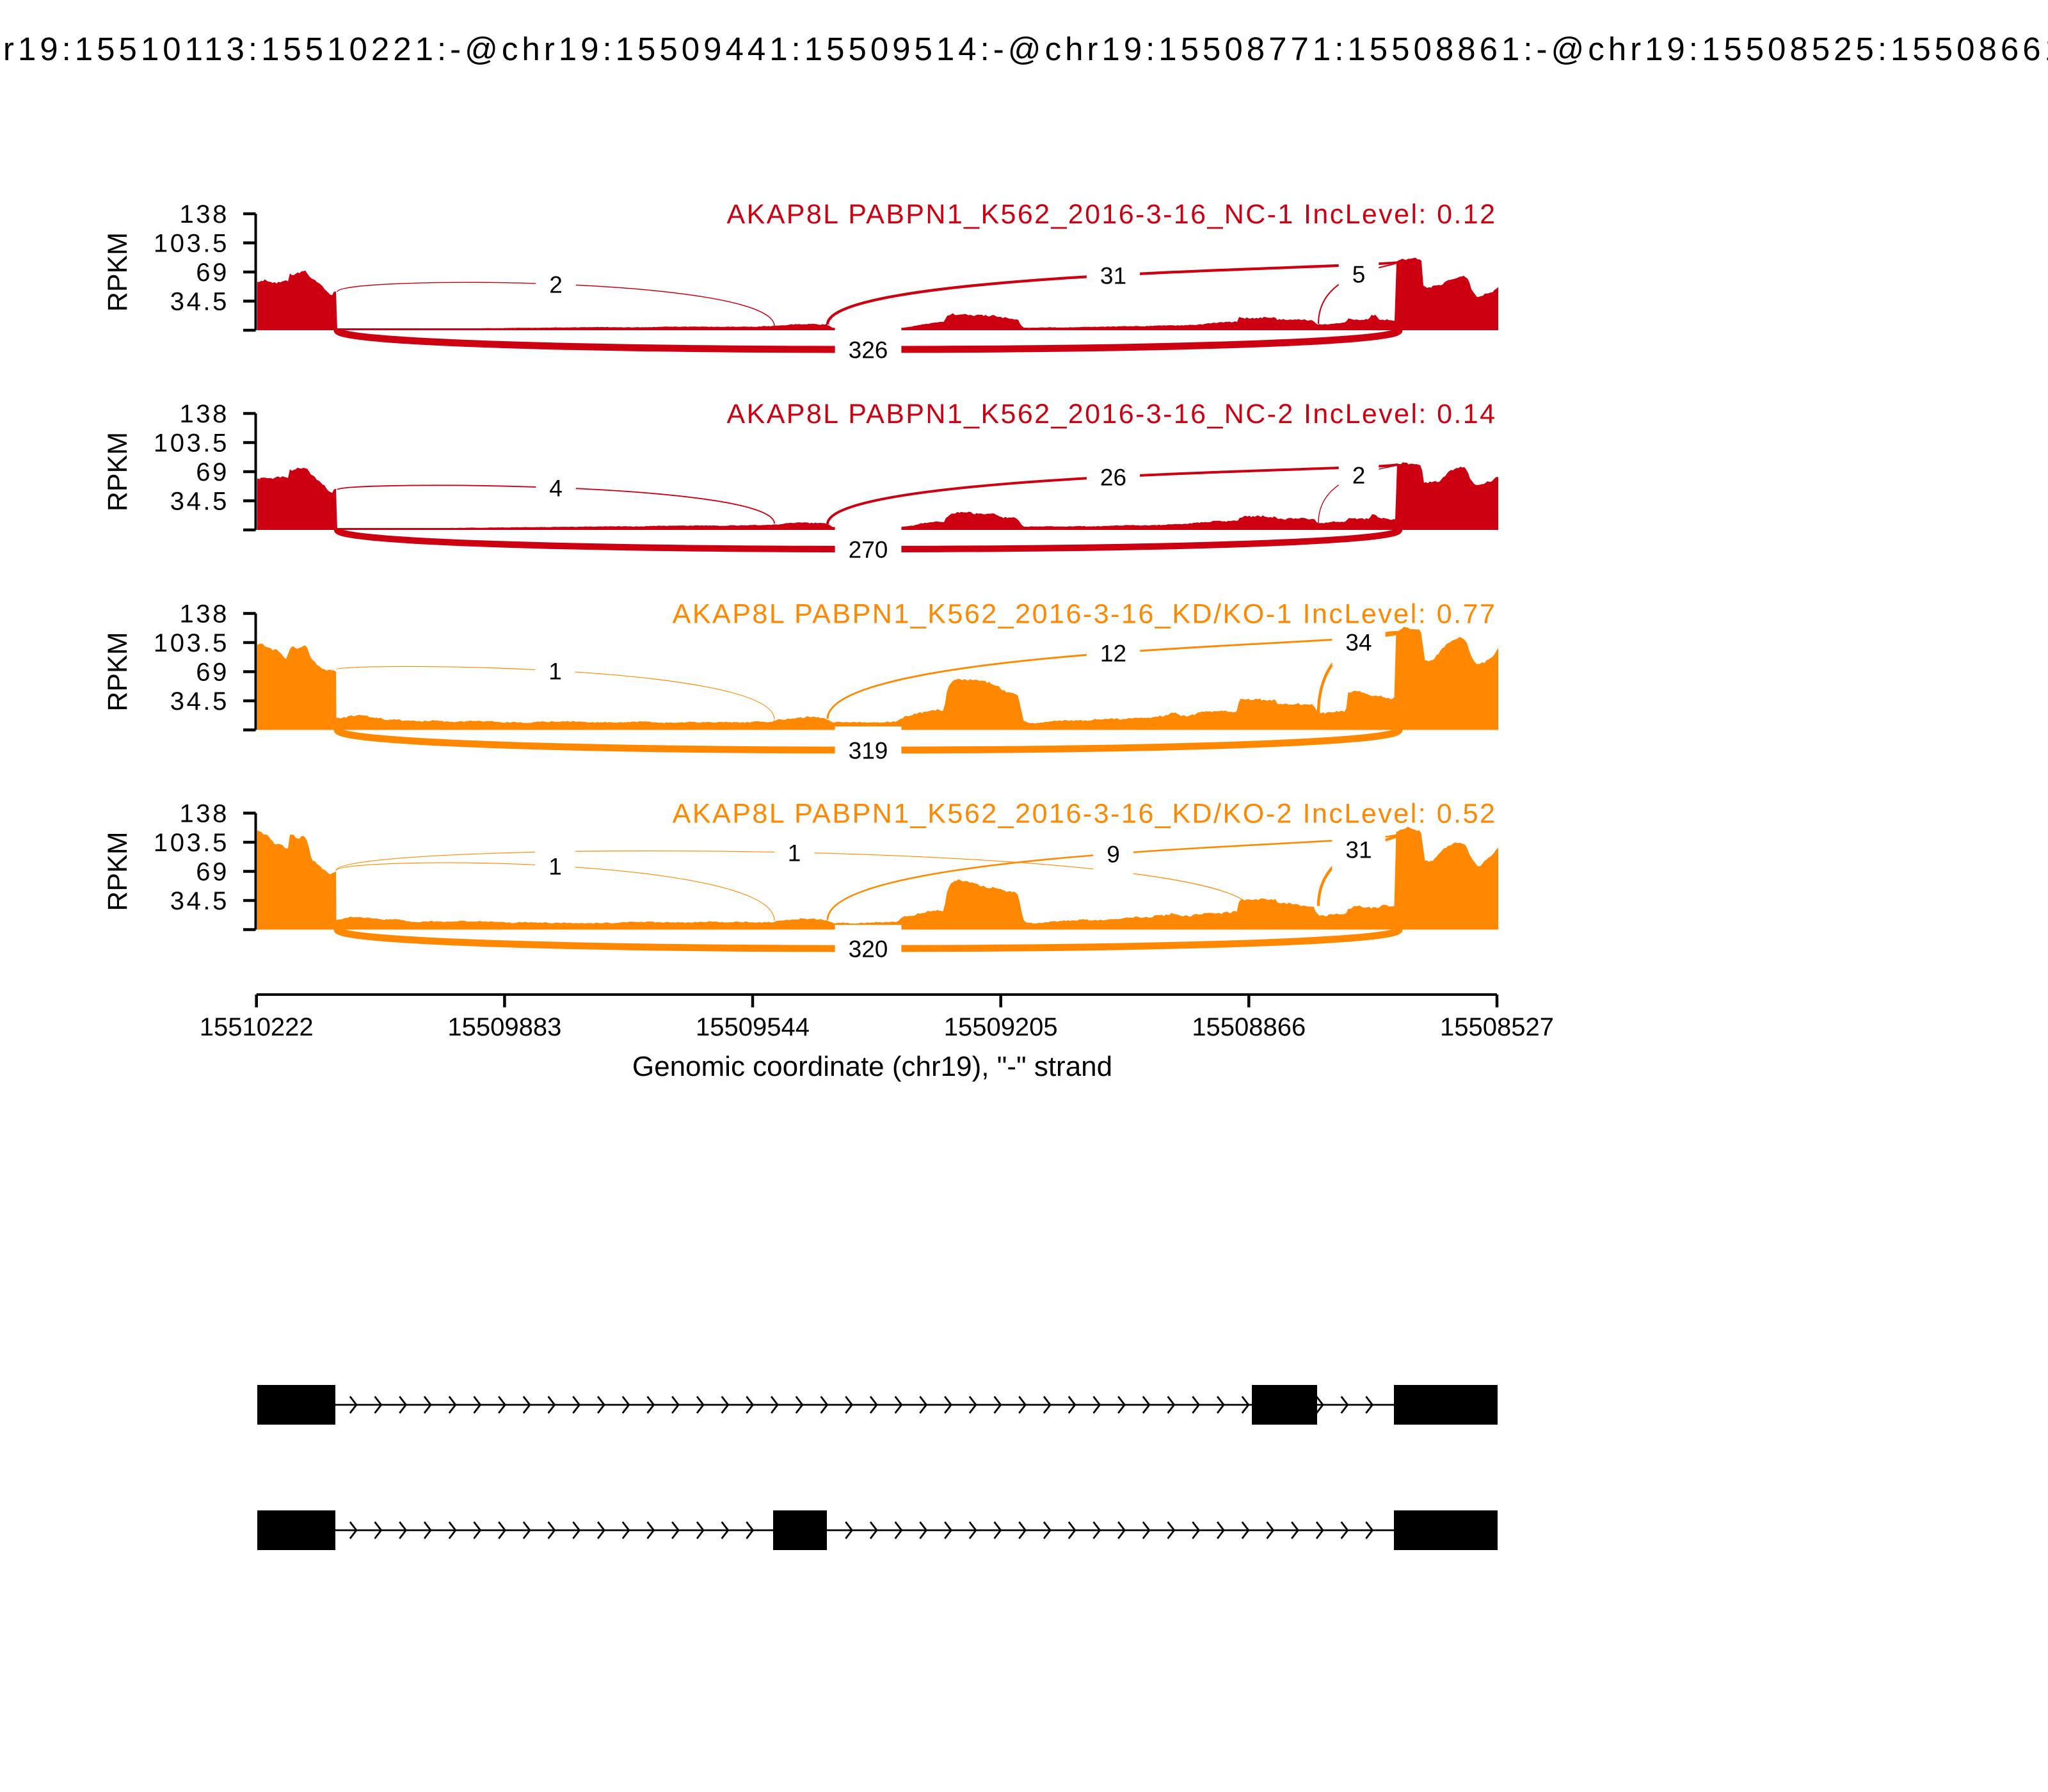 This screenshot has width=2048, height=1792. What do you see at coordinates (1359, 275) in the screenshot?
I see `svg-text: 5` at bounding box center [1359, 275].